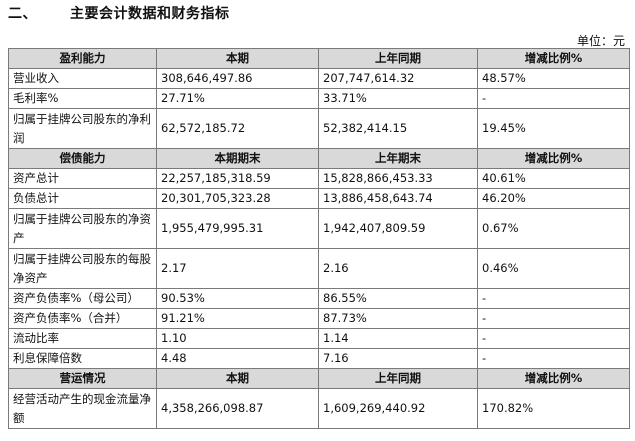 This screenshot has width=635, height=441. What do you see at coordinates (237, 318) in the screenshot?
I see `current-value: 91.21%` at bounding box center [237, 318].